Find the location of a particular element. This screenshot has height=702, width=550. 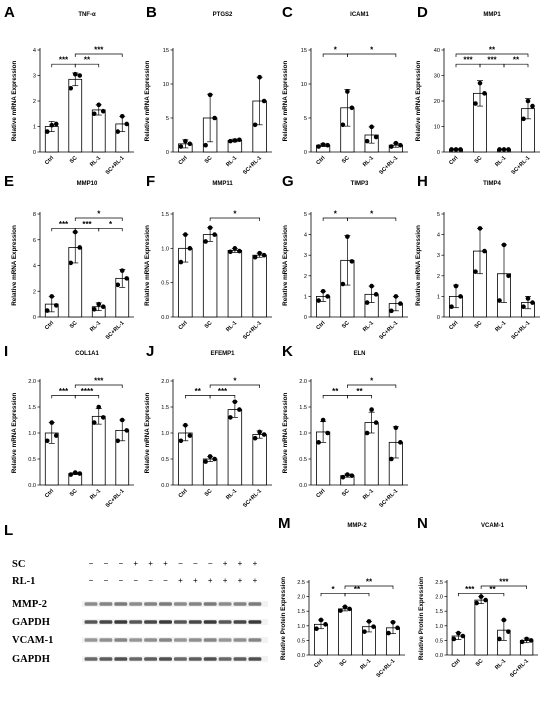

y-tick-label: 15 is located at coordinates (166, 51).